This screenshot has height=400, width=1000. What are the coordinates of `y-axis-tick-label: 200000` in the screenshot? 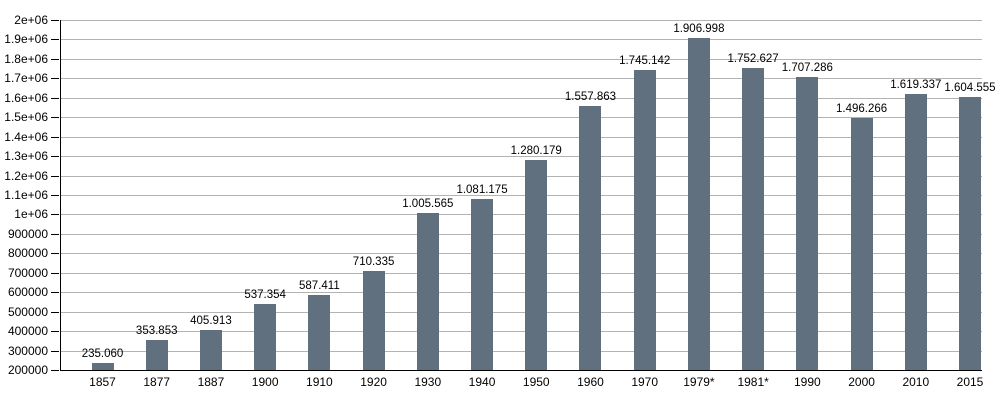 It's located at (27, 370).